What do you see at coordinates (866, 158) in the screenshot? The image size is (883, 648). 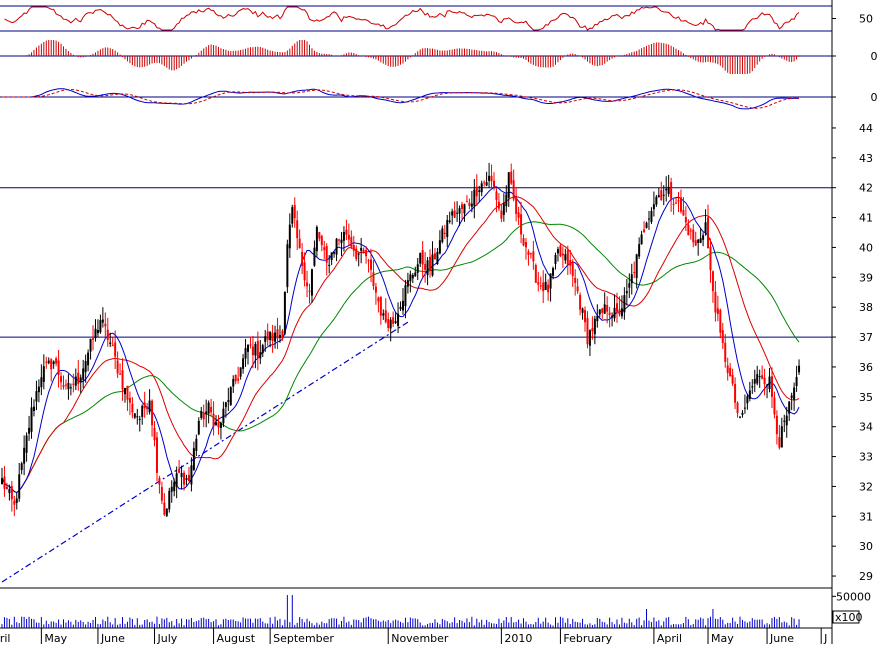 I see `y-tick-label: 43` at bounding box center [866, 158].